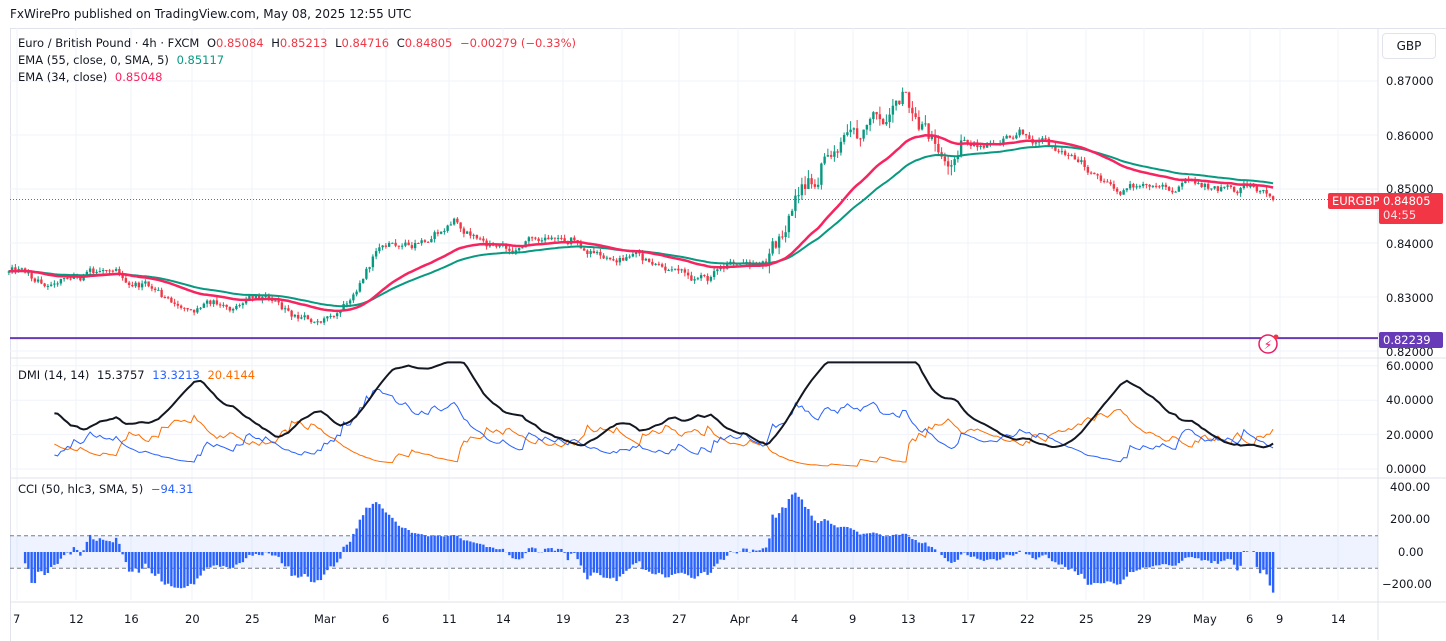 This screenshot has height=641, width=1446. What do you see at coordinates (92, 77) in the screenshot?
I see `ema34-legend: EMA (34, close) 0.85048` at bounding box center [92, 77].